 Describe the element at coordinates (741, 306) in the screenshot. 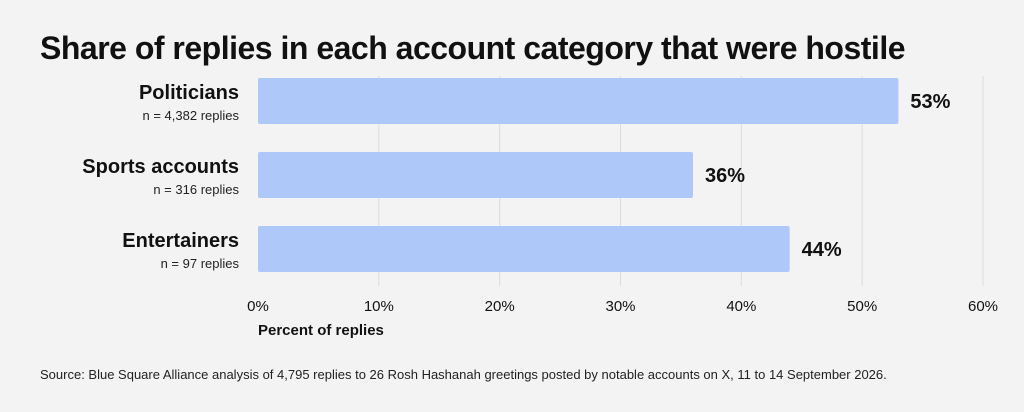

I see `x-tick-label-40: 40%` at that location.